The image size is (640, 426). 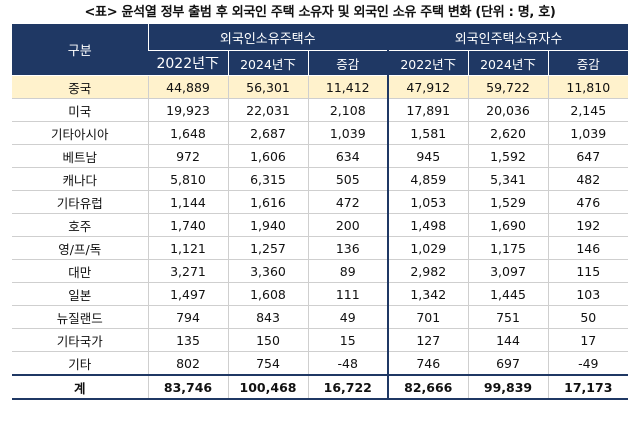 I want to click on cell-value: 5,341, so click(x=508, y=179).